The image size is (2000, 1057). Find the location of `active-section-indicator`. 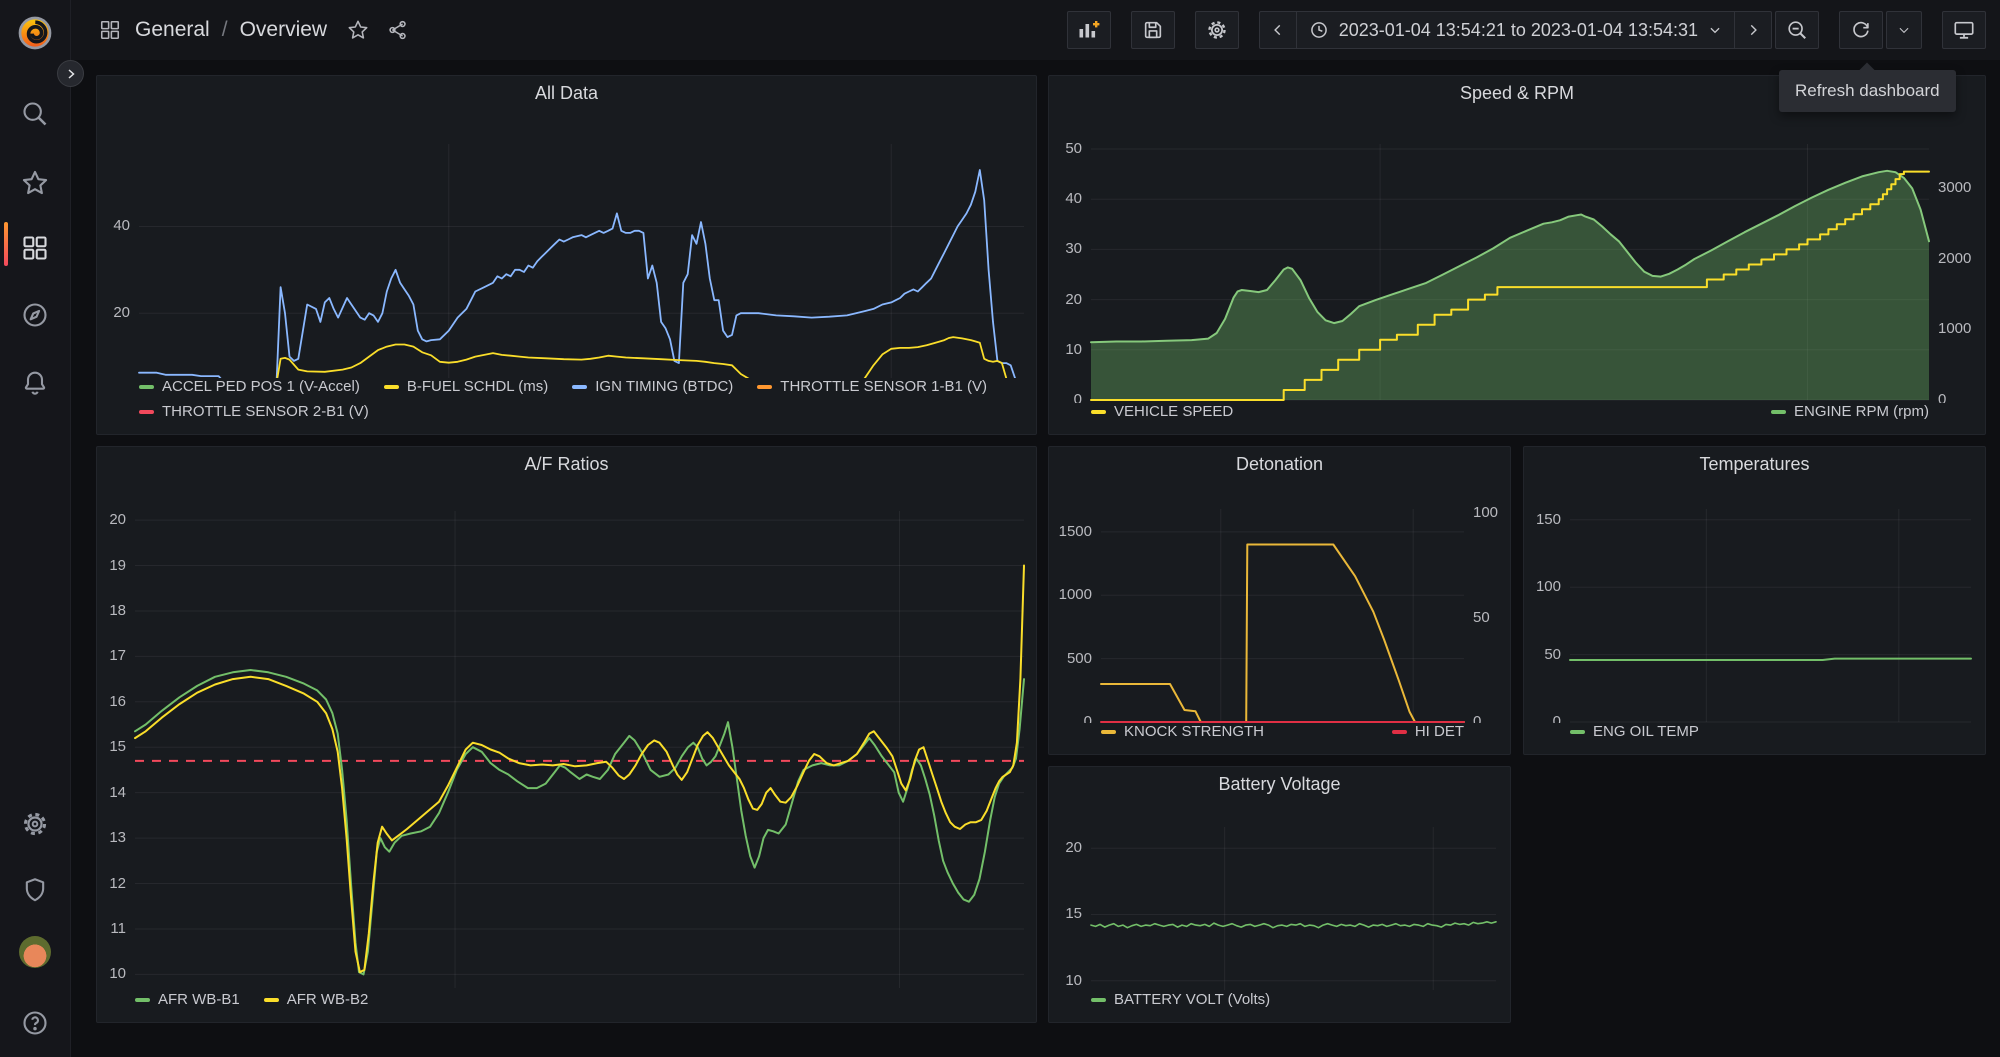

active-section-indicator is located at coordinates (6, 244).